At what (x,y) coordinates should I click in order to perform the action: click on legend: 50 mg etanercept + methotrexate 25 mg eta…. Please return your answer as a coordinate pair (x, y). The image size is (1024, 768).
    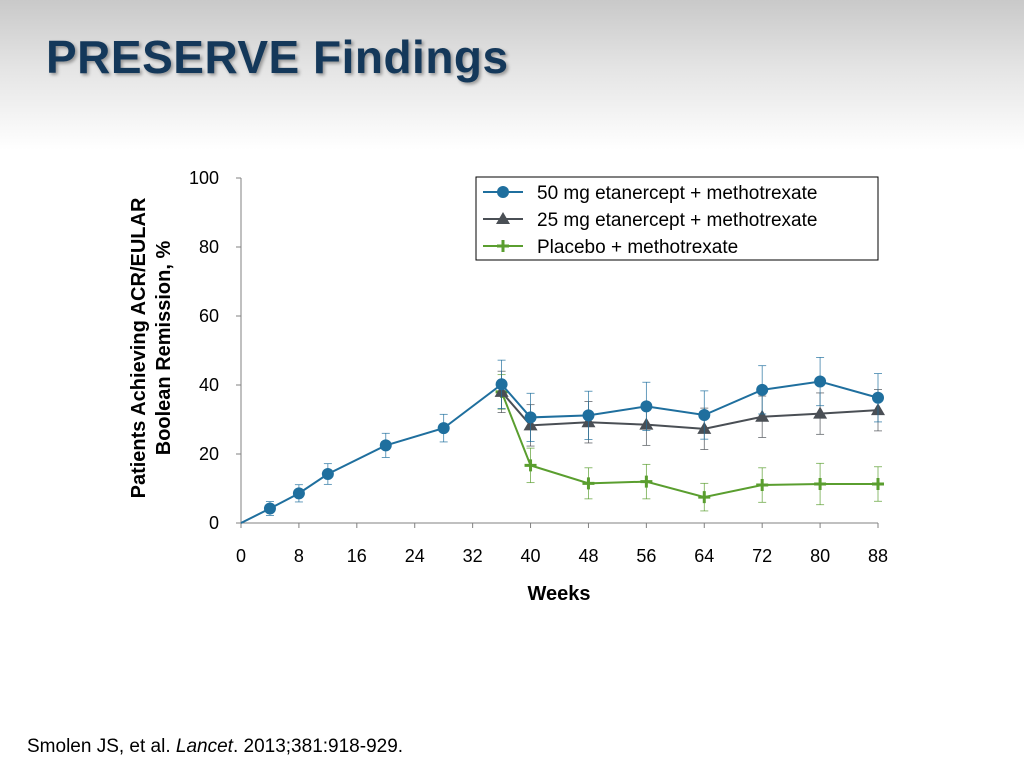
    Looking at the image, I should click on (677, 218).